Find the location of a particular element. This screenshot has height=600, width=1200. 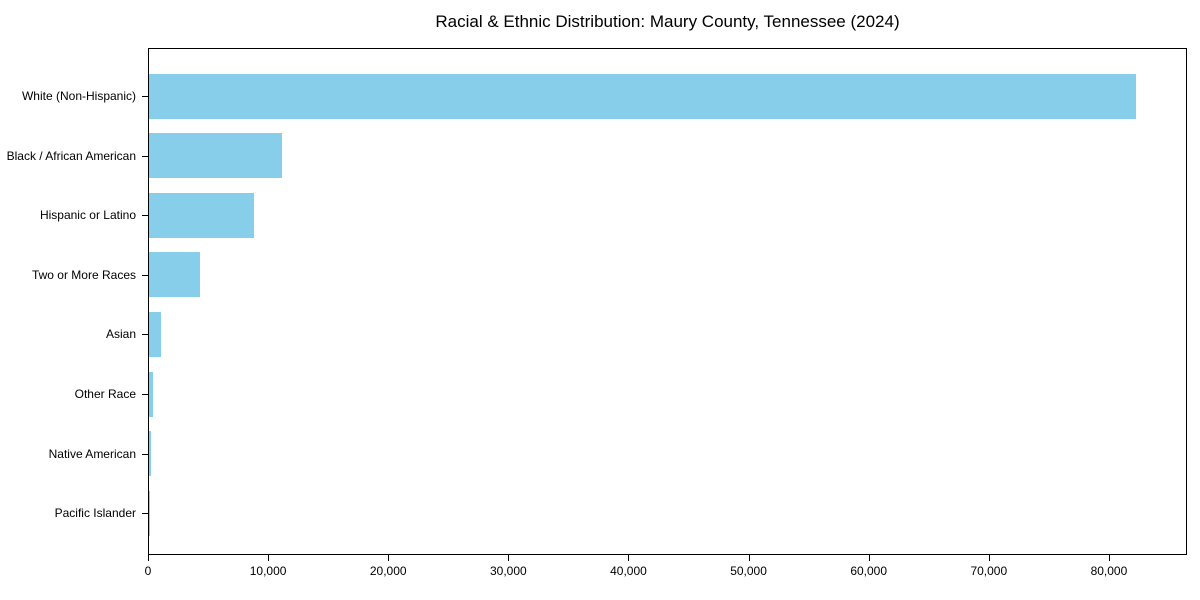

y-tick-label: Other Race is located at coordinates (105, 394).